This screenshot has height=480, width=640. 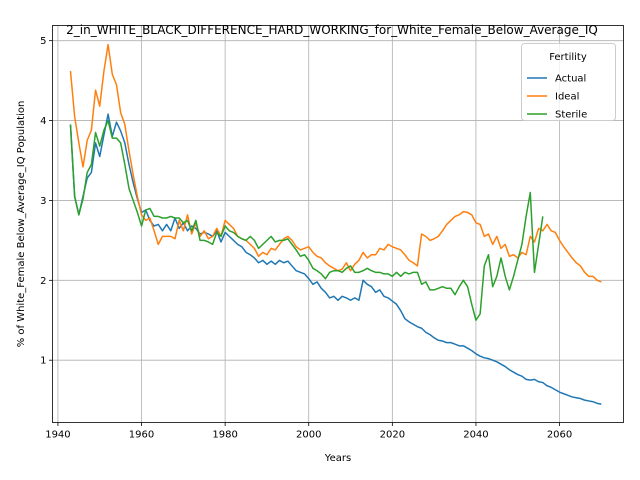 I want to click on legend-label-ideal: Ideal, so click(x=567, y=97).